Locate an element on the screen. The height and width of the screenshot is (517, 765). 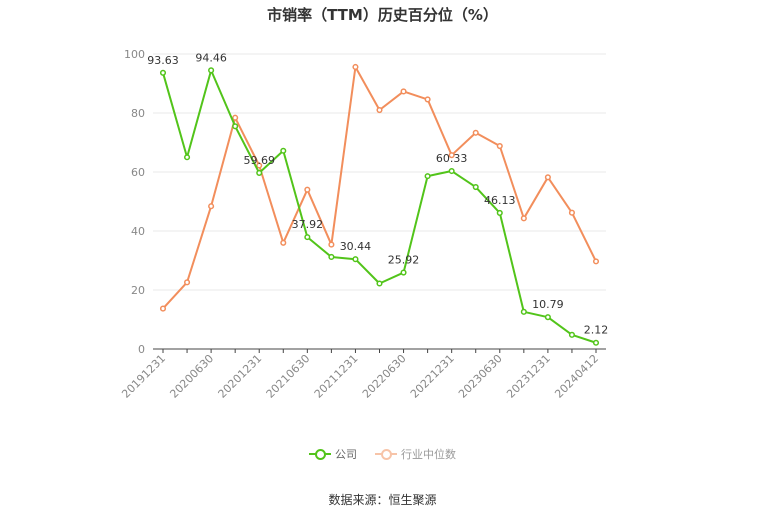
legend: 公司 行业中位数 is located at coordinates (382, 454).